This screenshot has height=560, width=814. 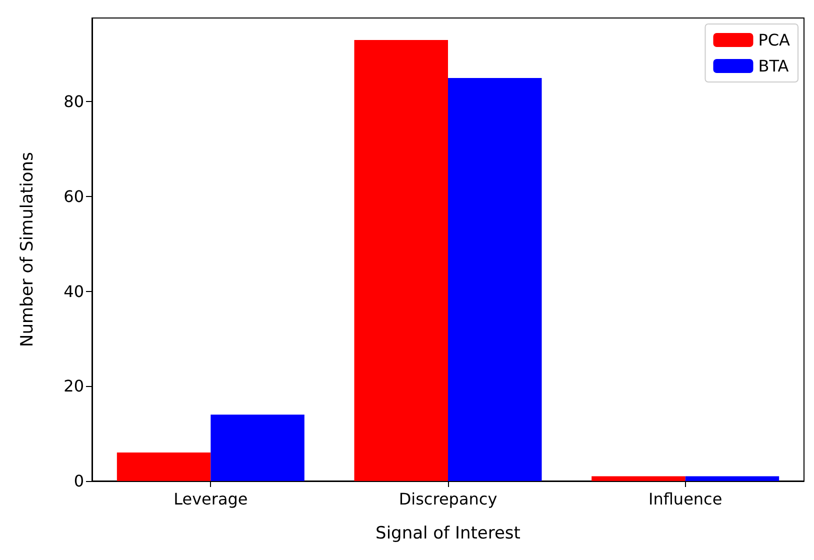 I want to click on x-axis-title: Signal of Interest, so click(x=448, y=534).